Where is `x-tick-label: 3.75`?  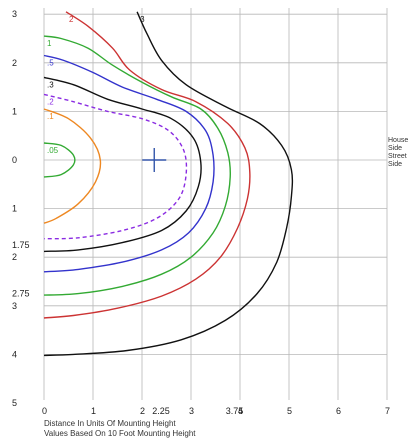
x-tick-label: 3.75 is located at coordinates (235, 411).